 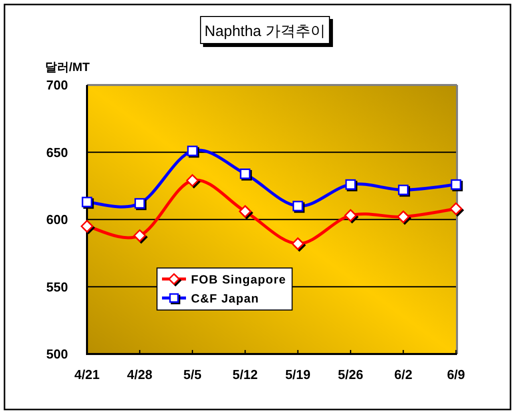 I want to click on y-tick-label: 650, so click(x=57, y=152).